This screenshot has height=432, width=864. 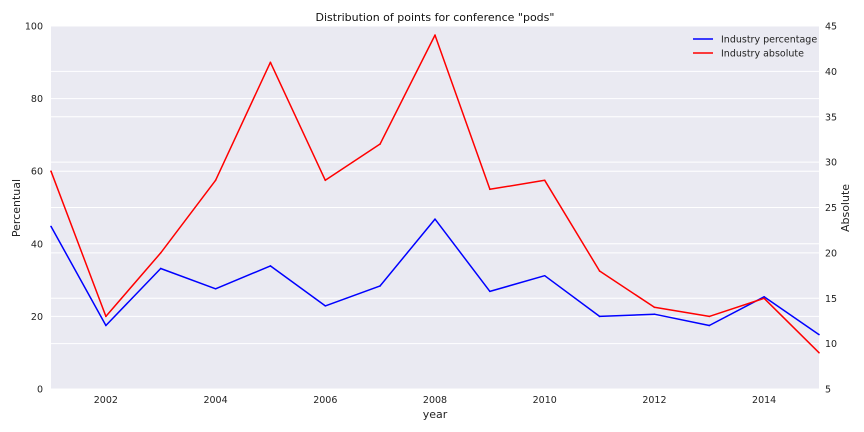 What do you see at coordinates (828, 390) in the screenshot?
I see `y-tick-label-right: 5` at bounding box center [828, 390].